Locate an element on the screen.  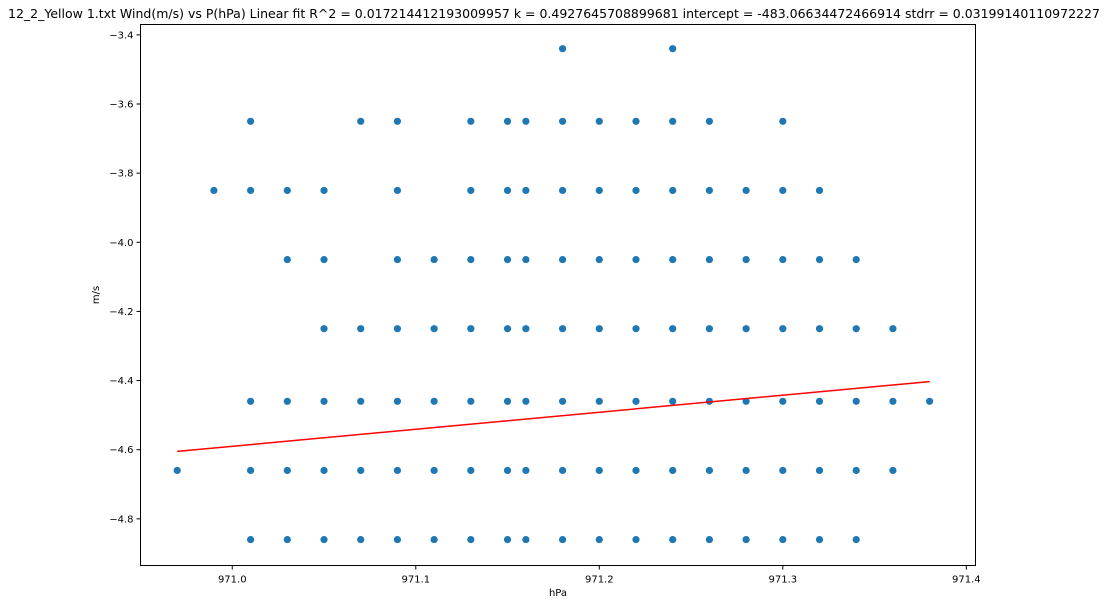
fit-line-layer is located at coordinates (553, 416).